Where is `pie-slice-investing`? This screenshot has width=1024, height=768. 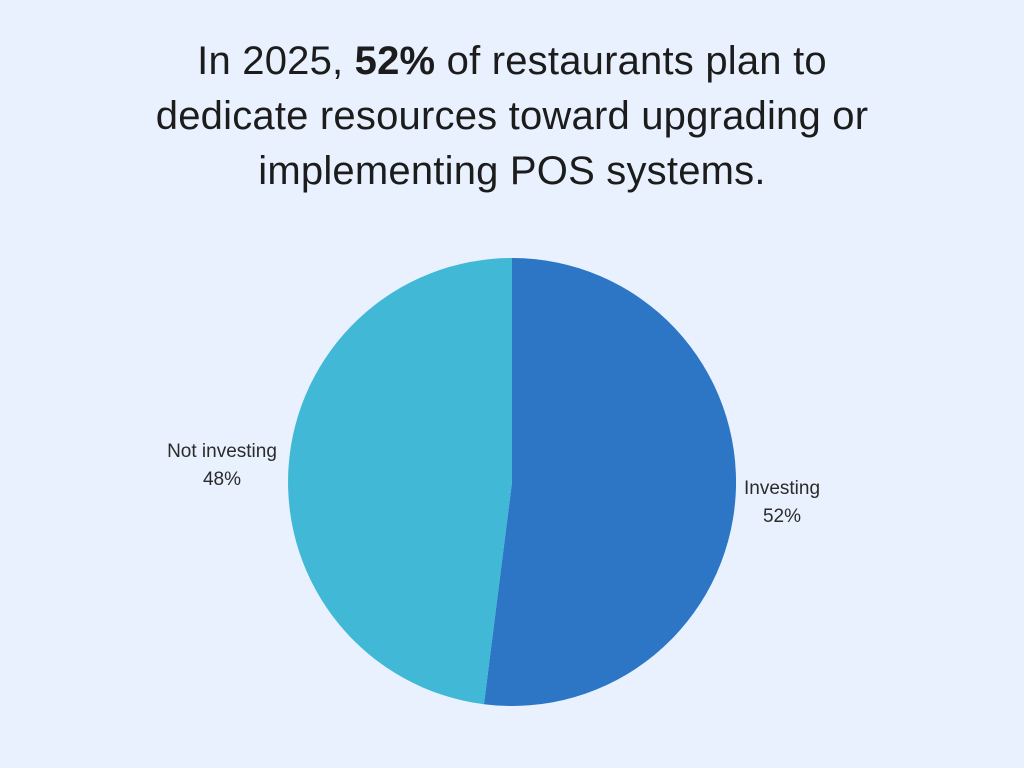 pie-slice-investing is located at coordinates (609, 482).